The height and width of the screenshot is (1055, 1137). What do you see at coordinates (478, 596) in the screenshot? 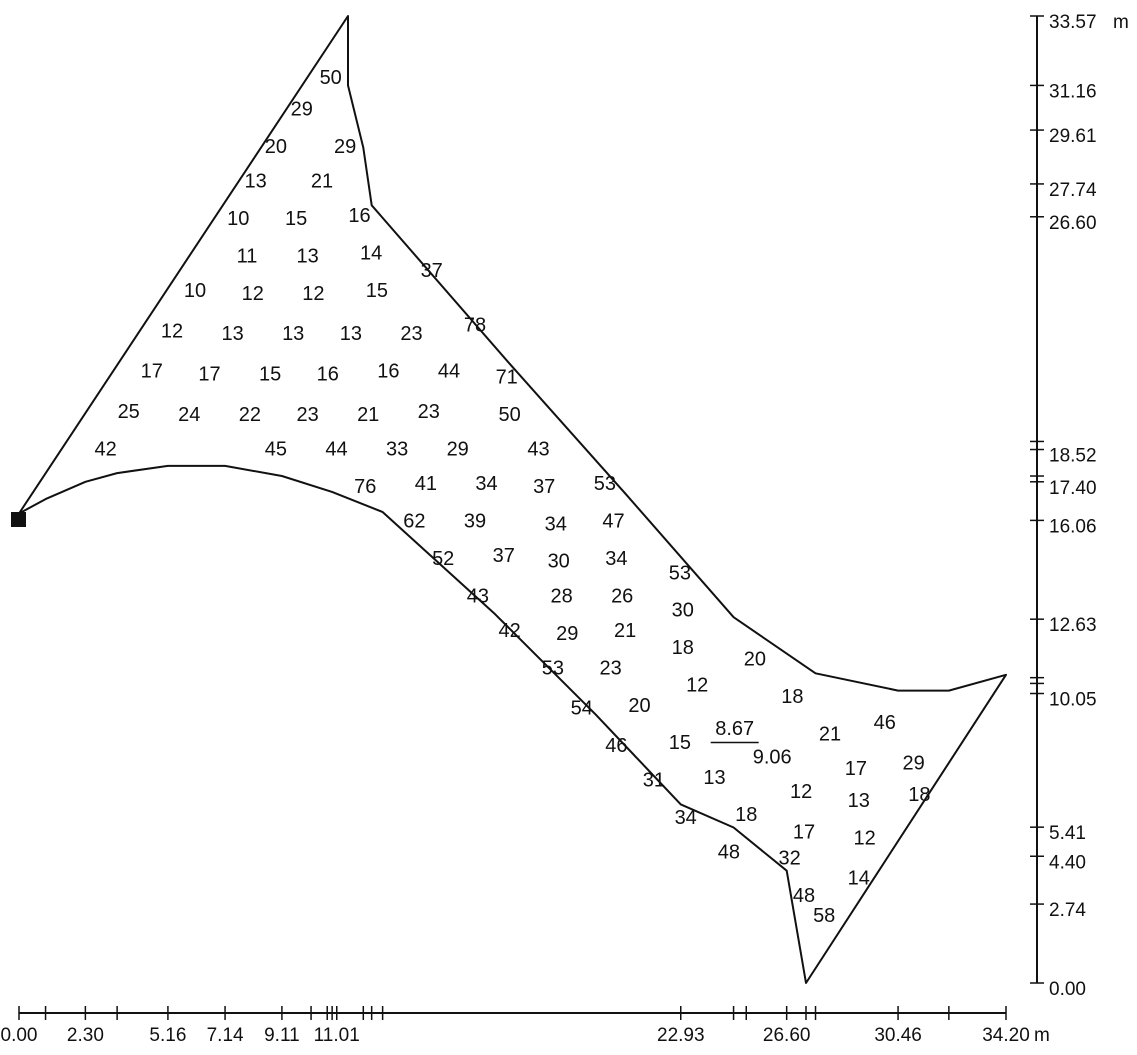
I see `value-label: 43` at bounding box center [478, 596].